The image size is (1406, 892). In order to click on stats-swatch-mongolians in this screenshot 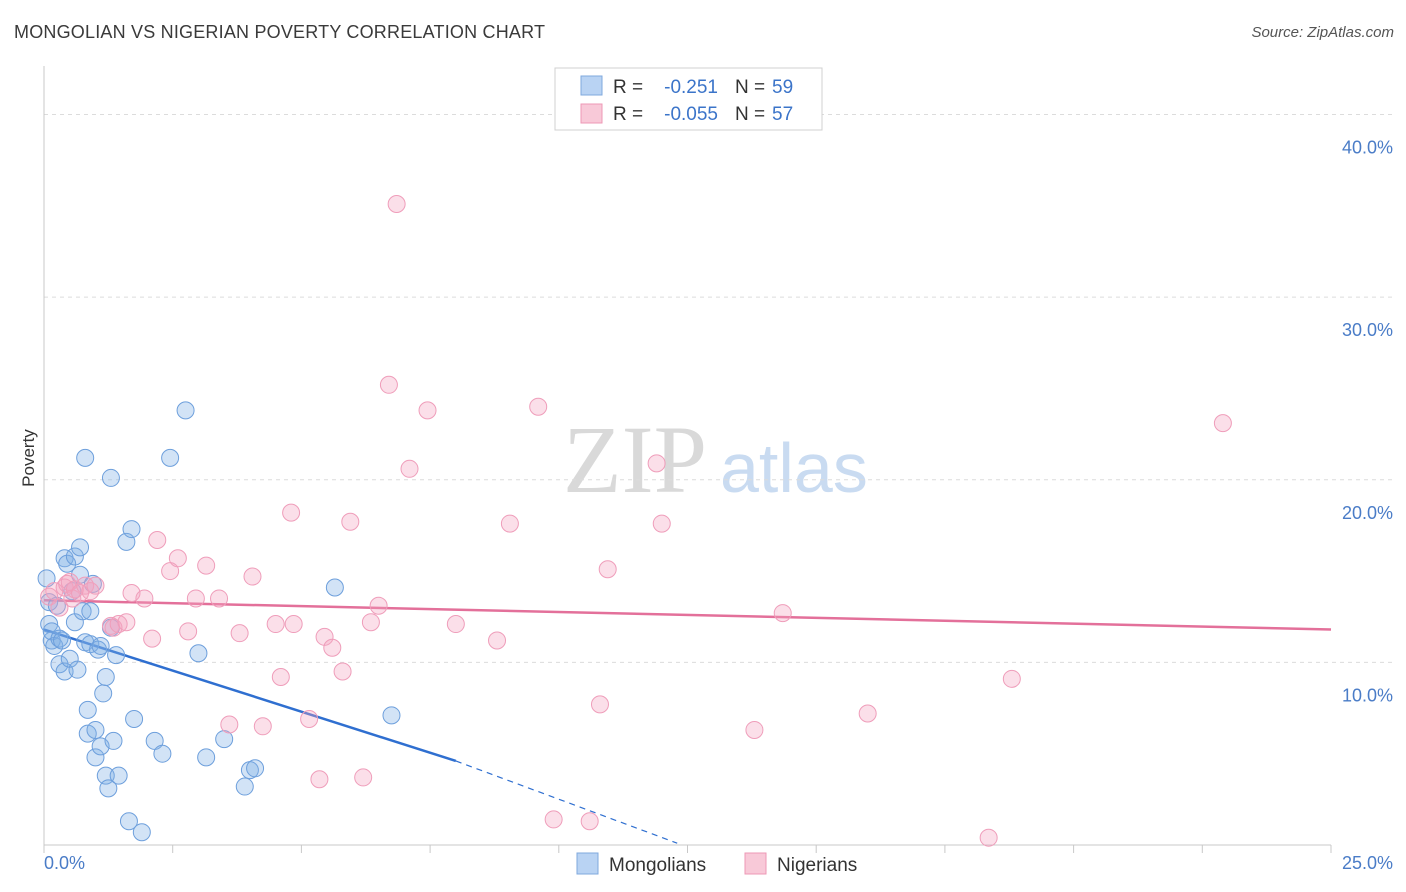, I will do `click(591, 85)`.